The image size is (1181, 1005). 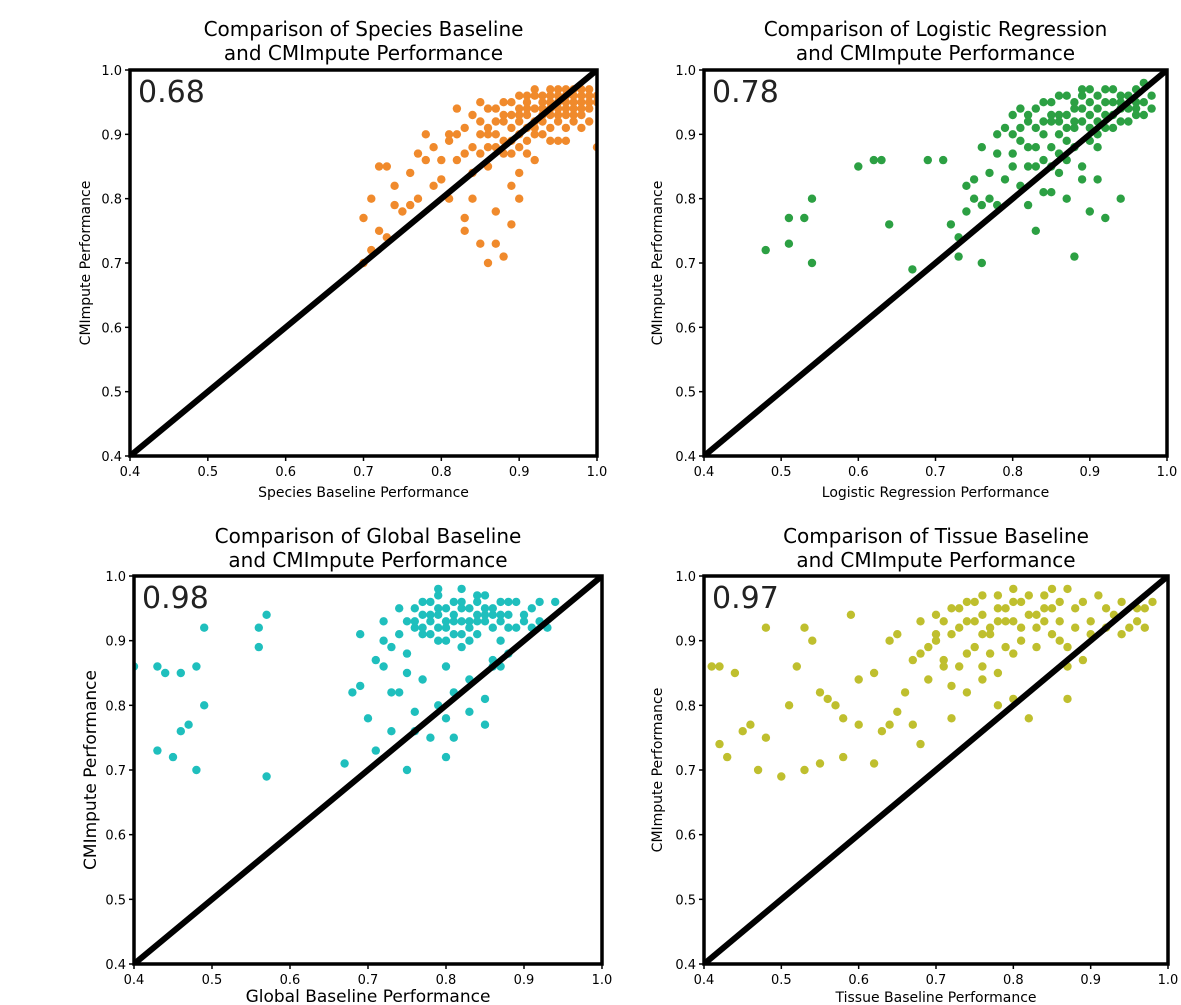 What do you see at coordinates (111, 200) in the screenshot?
I see `y-tick-label: 0.8` at bounding box center [111, 200].